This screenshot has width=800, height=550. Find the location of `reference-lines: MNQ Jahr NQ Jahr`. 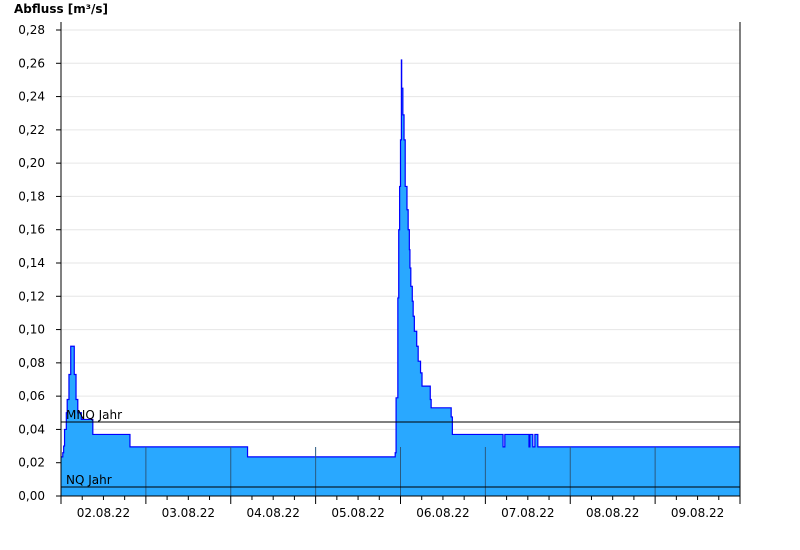

reference-lines: MNQ Jahr NQ Jahr is located at coordinates (400, 448).